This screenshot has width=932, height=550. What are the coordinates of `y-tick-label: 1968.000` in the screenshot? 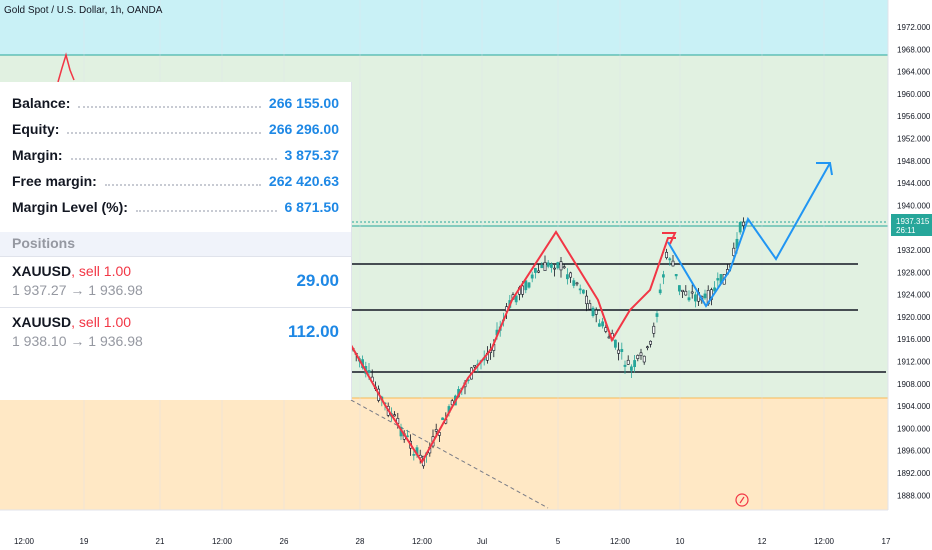 It's located at (914, 49).